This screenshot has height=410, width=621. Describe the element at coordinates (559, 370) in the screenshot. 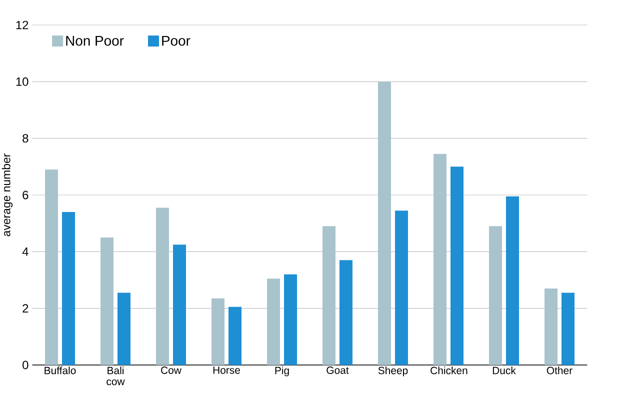

I see `x-tick-label: Other` at that location.